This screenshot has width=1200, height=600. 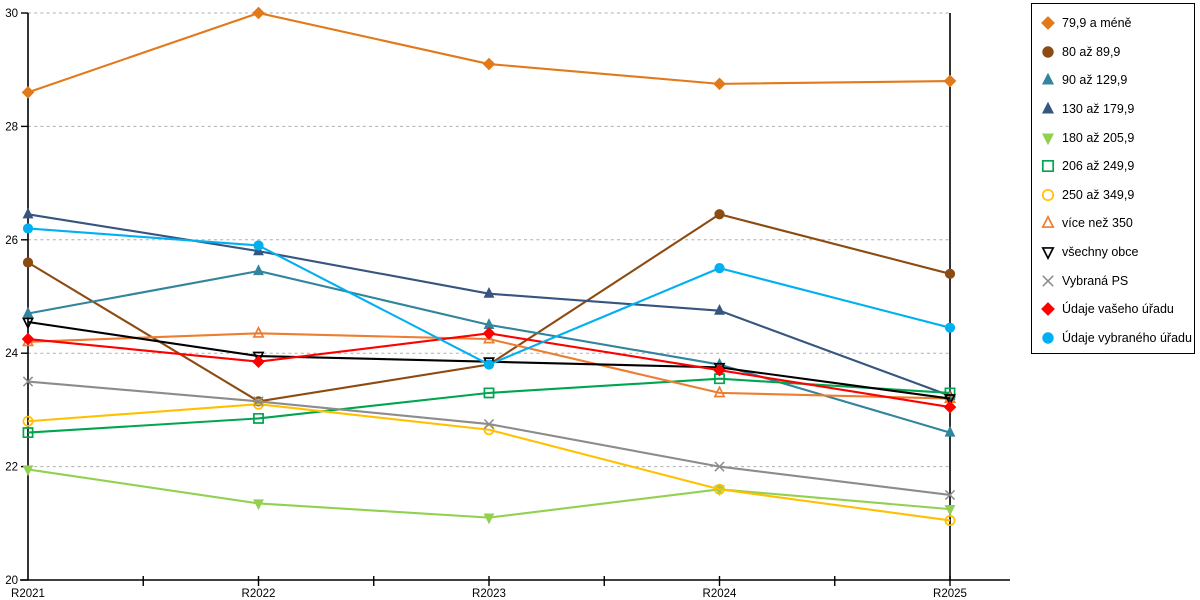 I want to click on legend-item-11: Údaje vašeho úřadu, so click(x=1113, y=309).